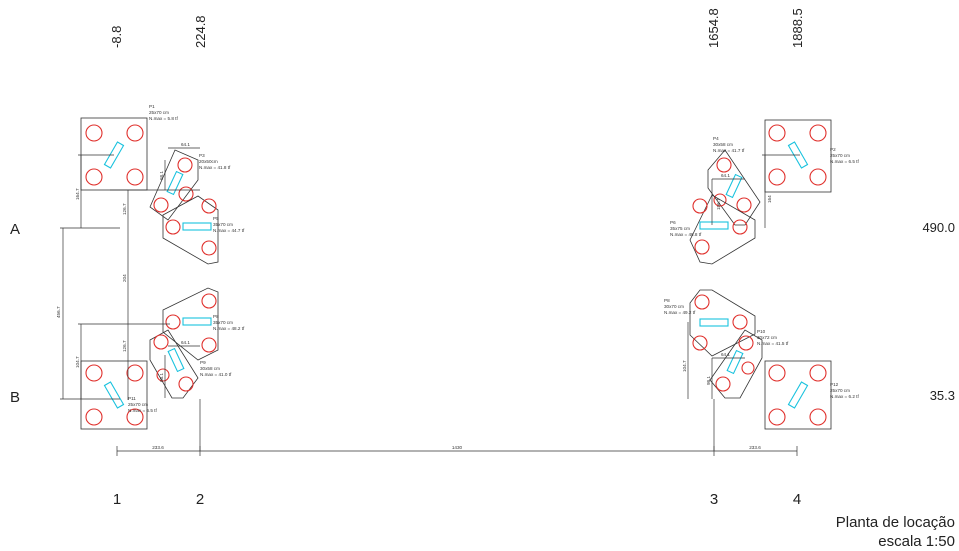  What do you see at coordinates (203, 362) in the screenshot?
I see `cap-p9-name: P9` at bounding box center [203, 362].